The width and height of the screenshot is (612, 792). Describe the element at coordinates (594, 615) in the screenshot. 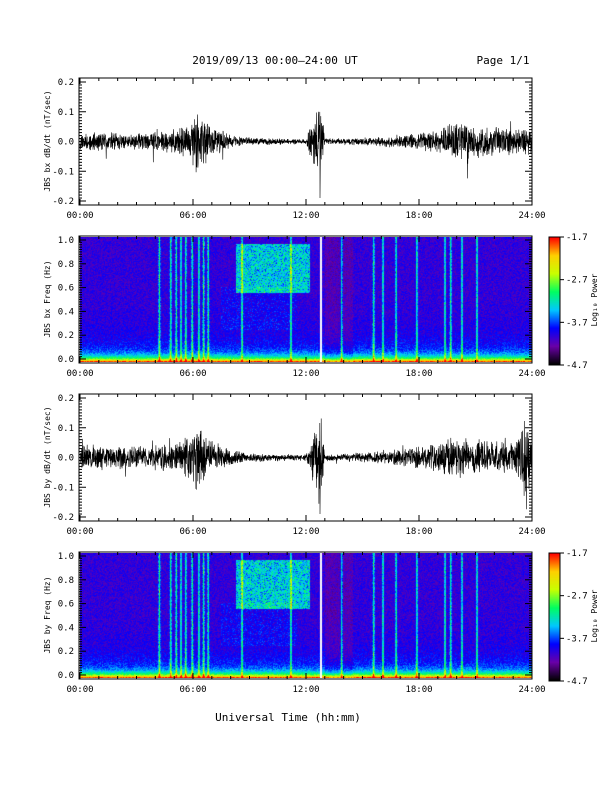

I see `colorbar-2-label: Log₁₀ Power` at that location.